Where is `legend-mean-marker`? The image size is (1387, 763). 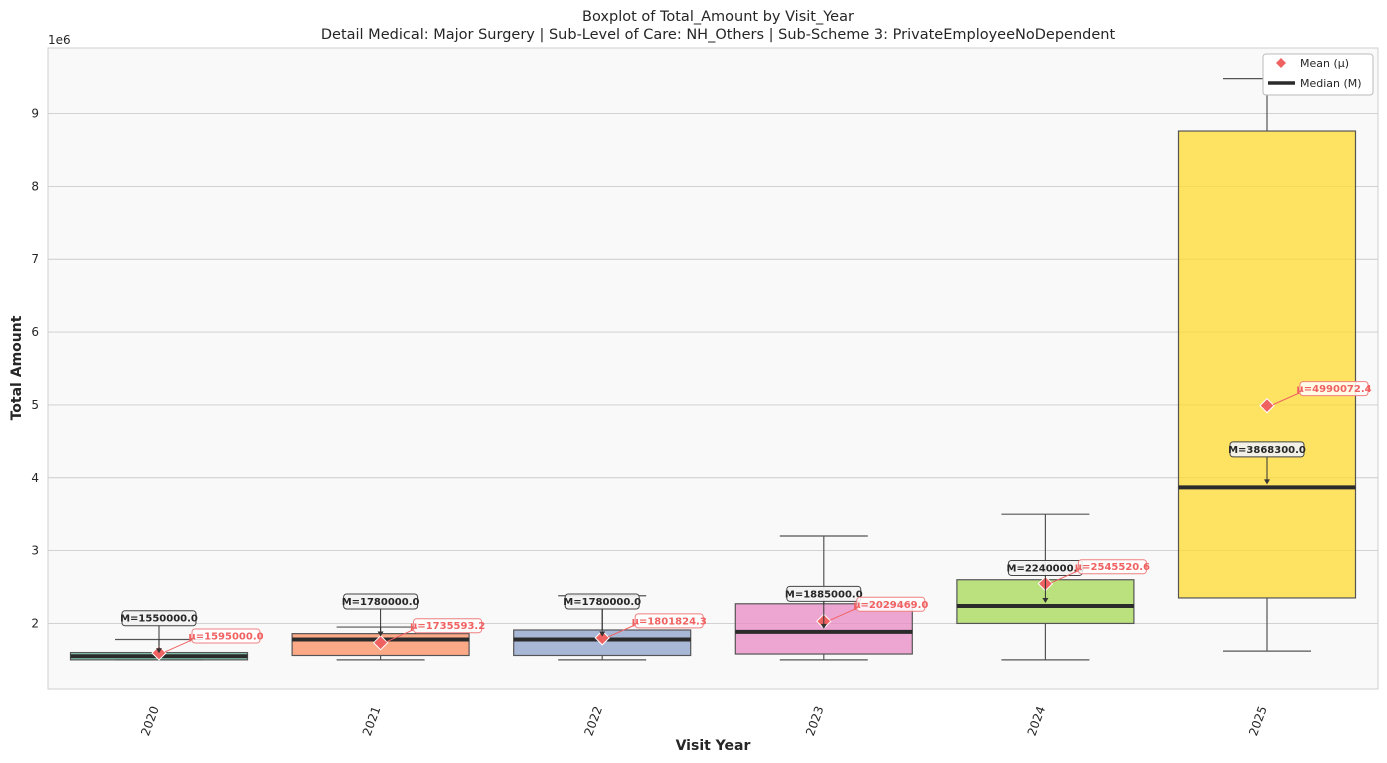
legend-mean-marker is located at coordinates (1281, 63).